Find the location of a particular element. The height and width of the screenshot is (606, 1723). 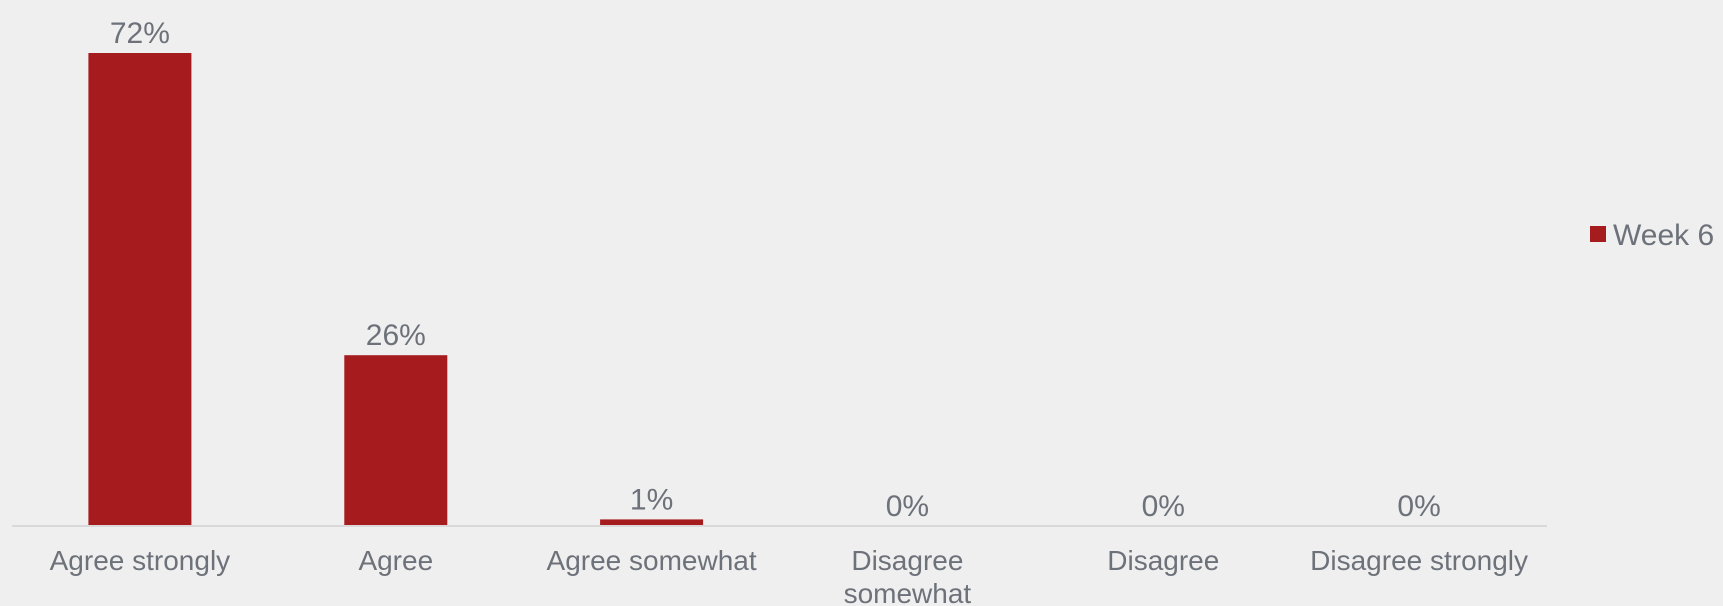

data-label-agree-strongly: 72% is located at coordinates (140, 33).